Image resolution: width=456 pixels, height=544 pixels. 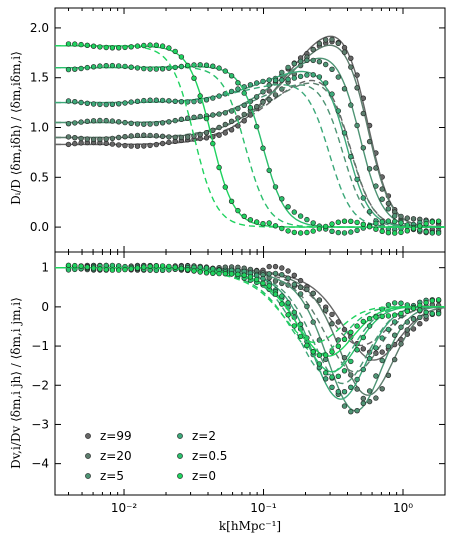 I want to click on legend: z=99 z=20 z=5 z=2 z=0.5 z=0, so click(x=156, y=456).